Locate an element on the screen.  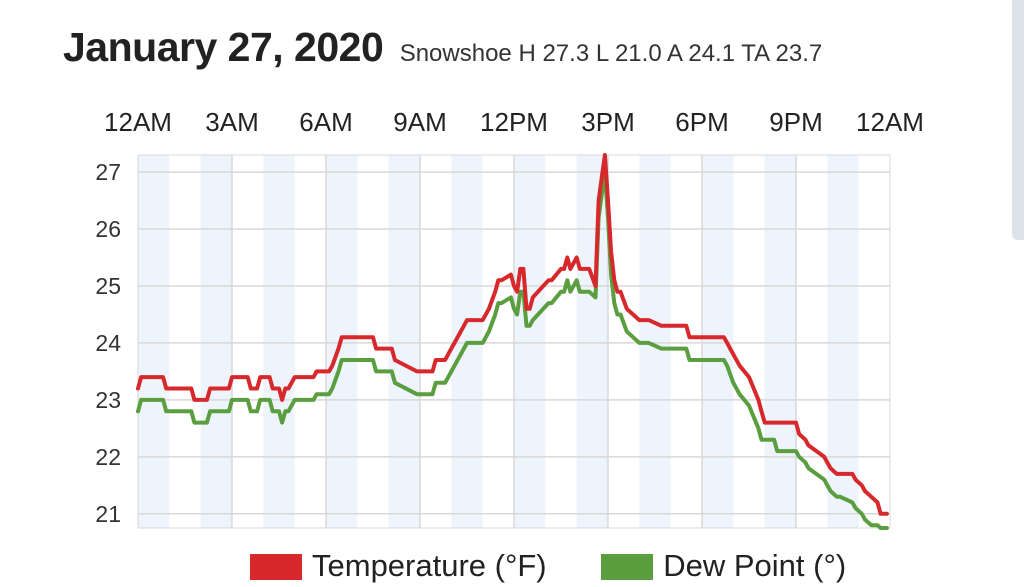
y-tick-label: 23 is located at coordinates (108, 400).